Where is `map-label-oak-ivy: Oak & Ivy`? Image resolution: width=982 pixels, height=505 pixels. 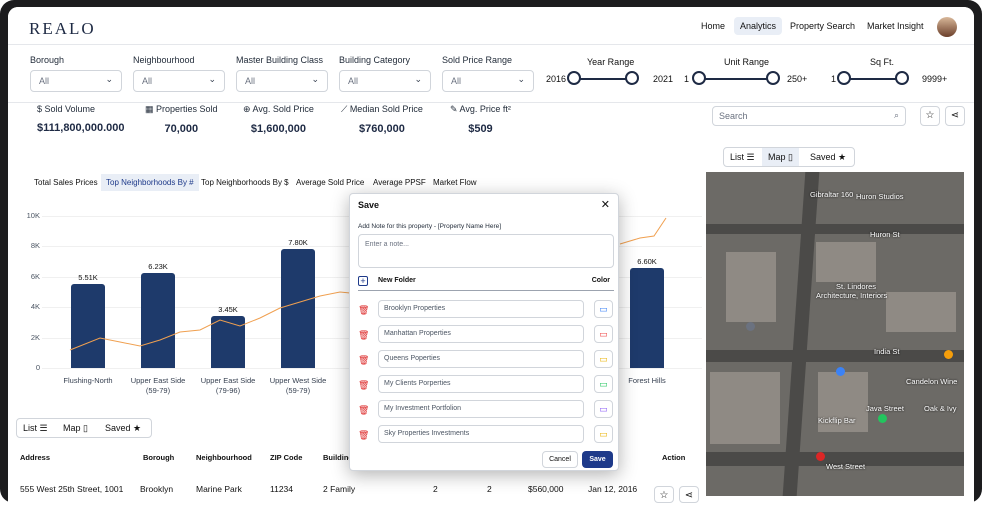
map-label-oak-ivy: Oak & Ivy is located at coordinates (940, 408).